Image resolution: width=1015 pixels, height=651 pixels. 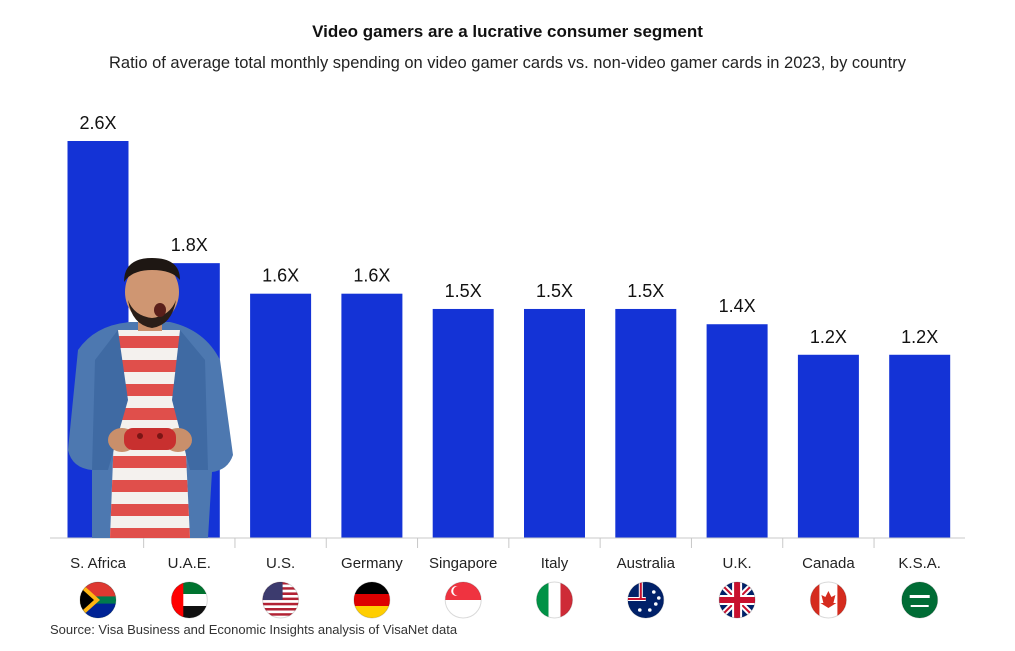 What do you see at coordinates (463, 563) in the screenshot?
I see `x-tick-label: Singapore` at bounding box center [463, 563].